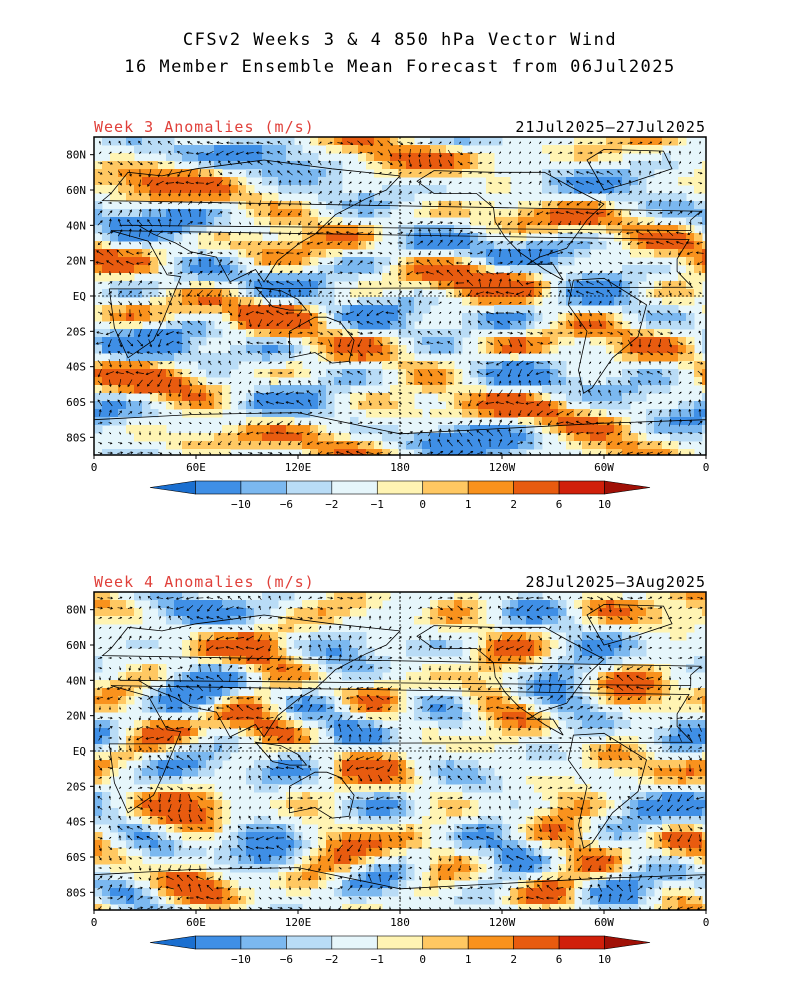  Describe the element at coordinates (615, 582) in the screenshot. I see `panel-date-range: 28Jul2025–3Aug2025` at that location.